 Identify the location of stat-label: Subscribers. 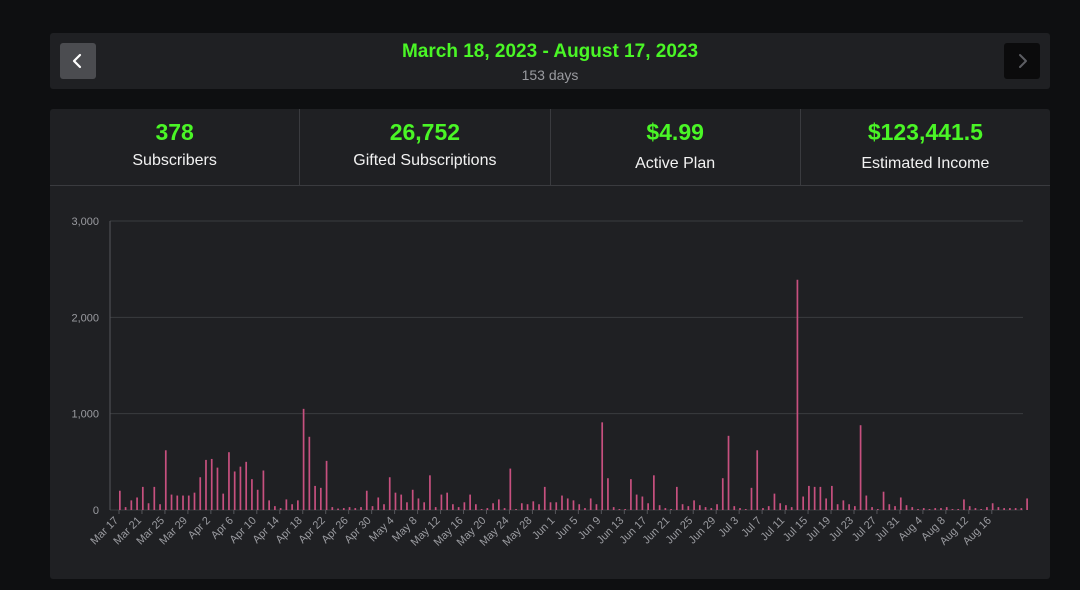
(174, 160).